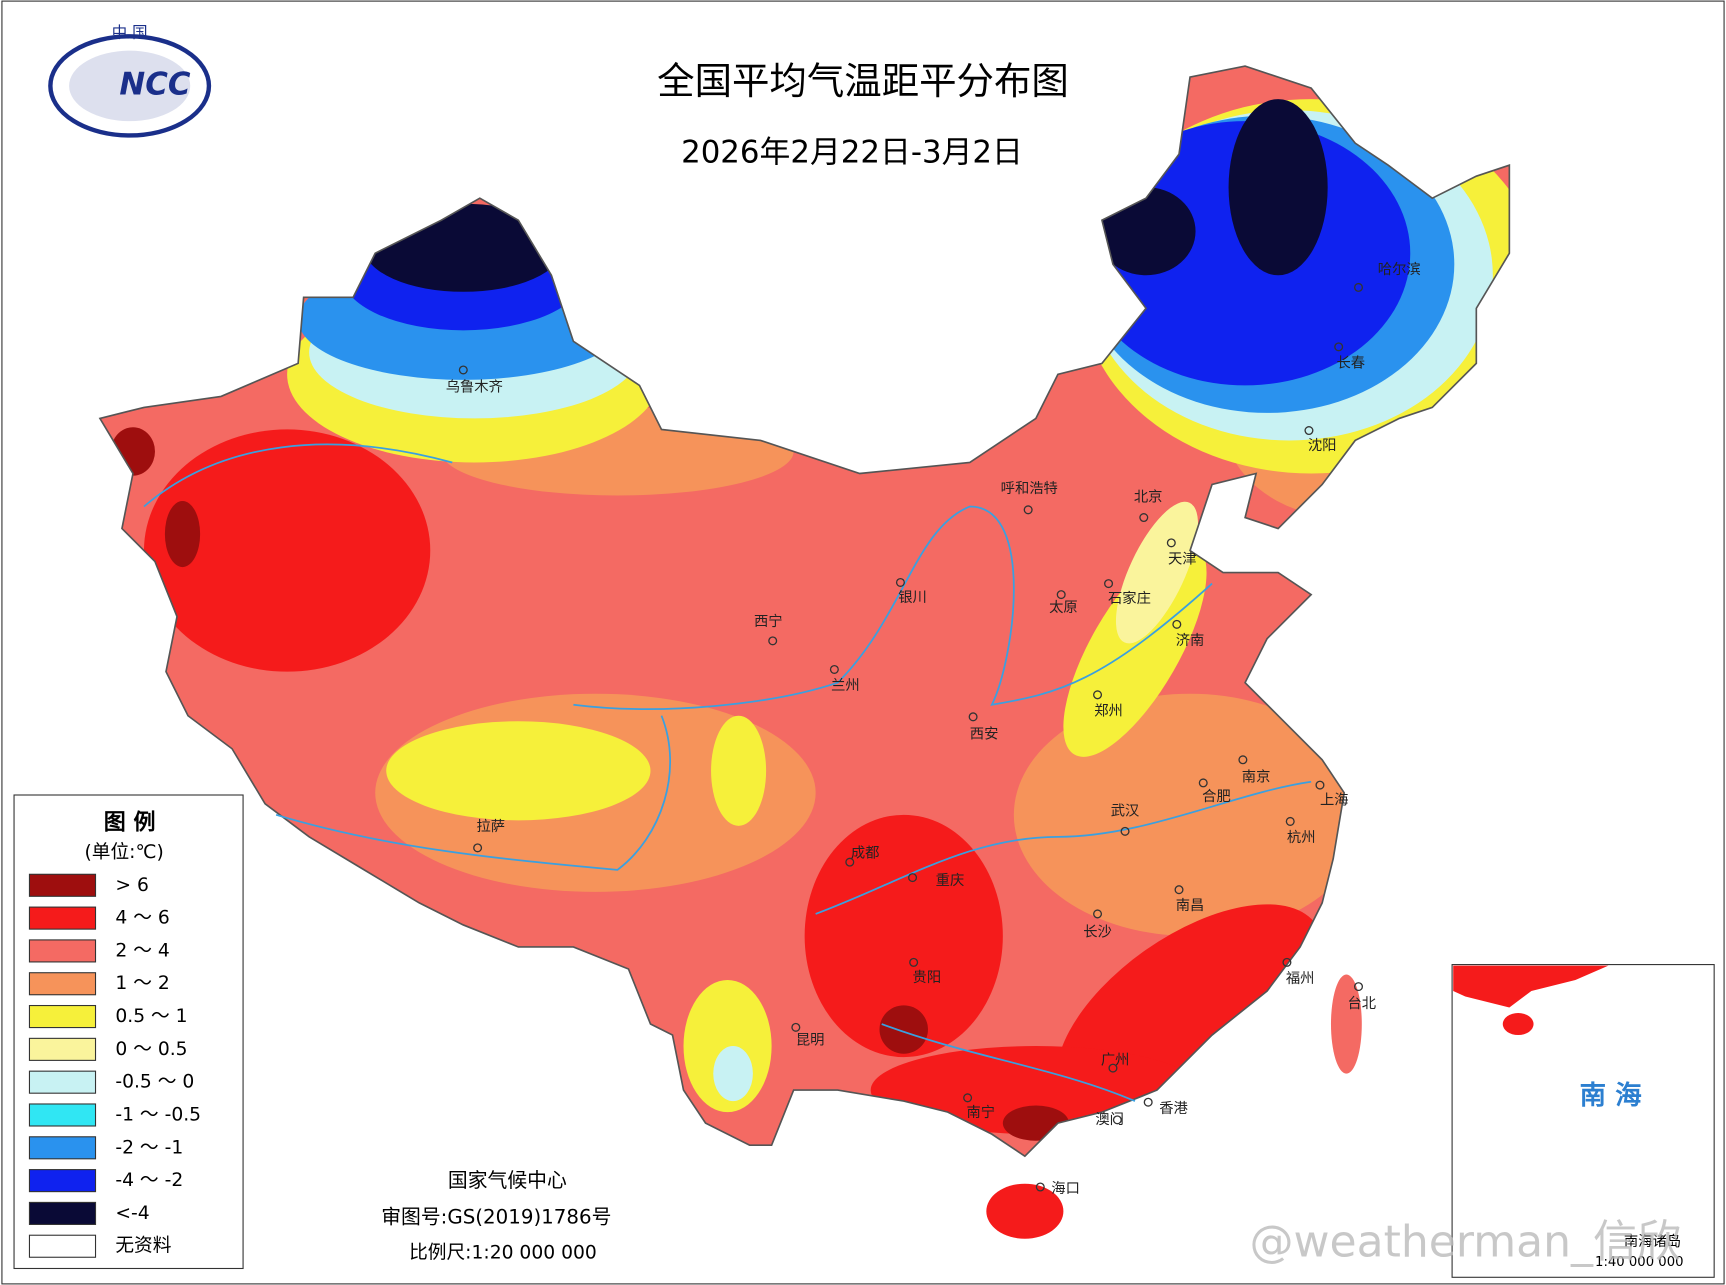 The width and height of the screenshot is (1726, 1285). I want to click on city-label: 南京, so click(1256, 776).